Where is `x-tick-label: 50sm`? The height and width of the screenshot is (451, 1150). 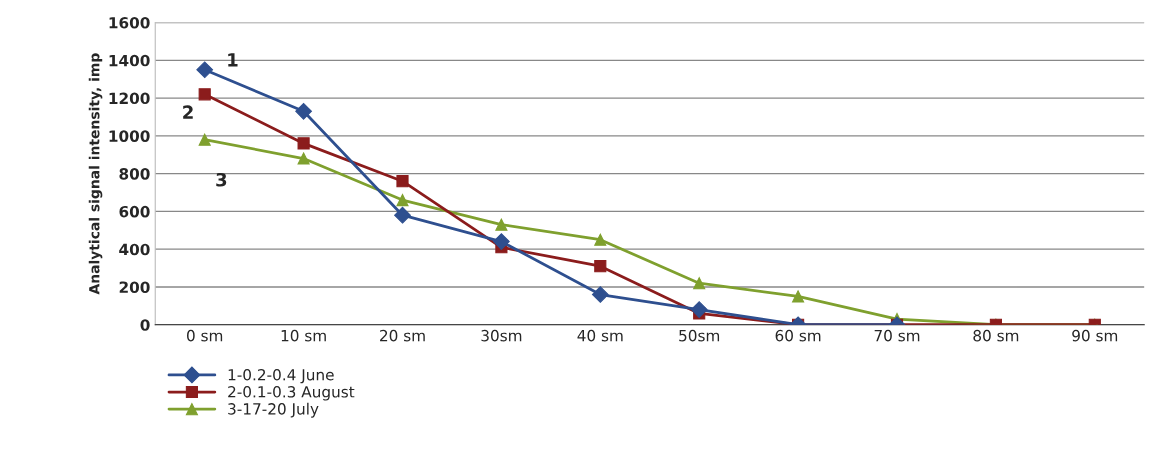 x-tick-label: 50sm is located at coordinates (699, 335).